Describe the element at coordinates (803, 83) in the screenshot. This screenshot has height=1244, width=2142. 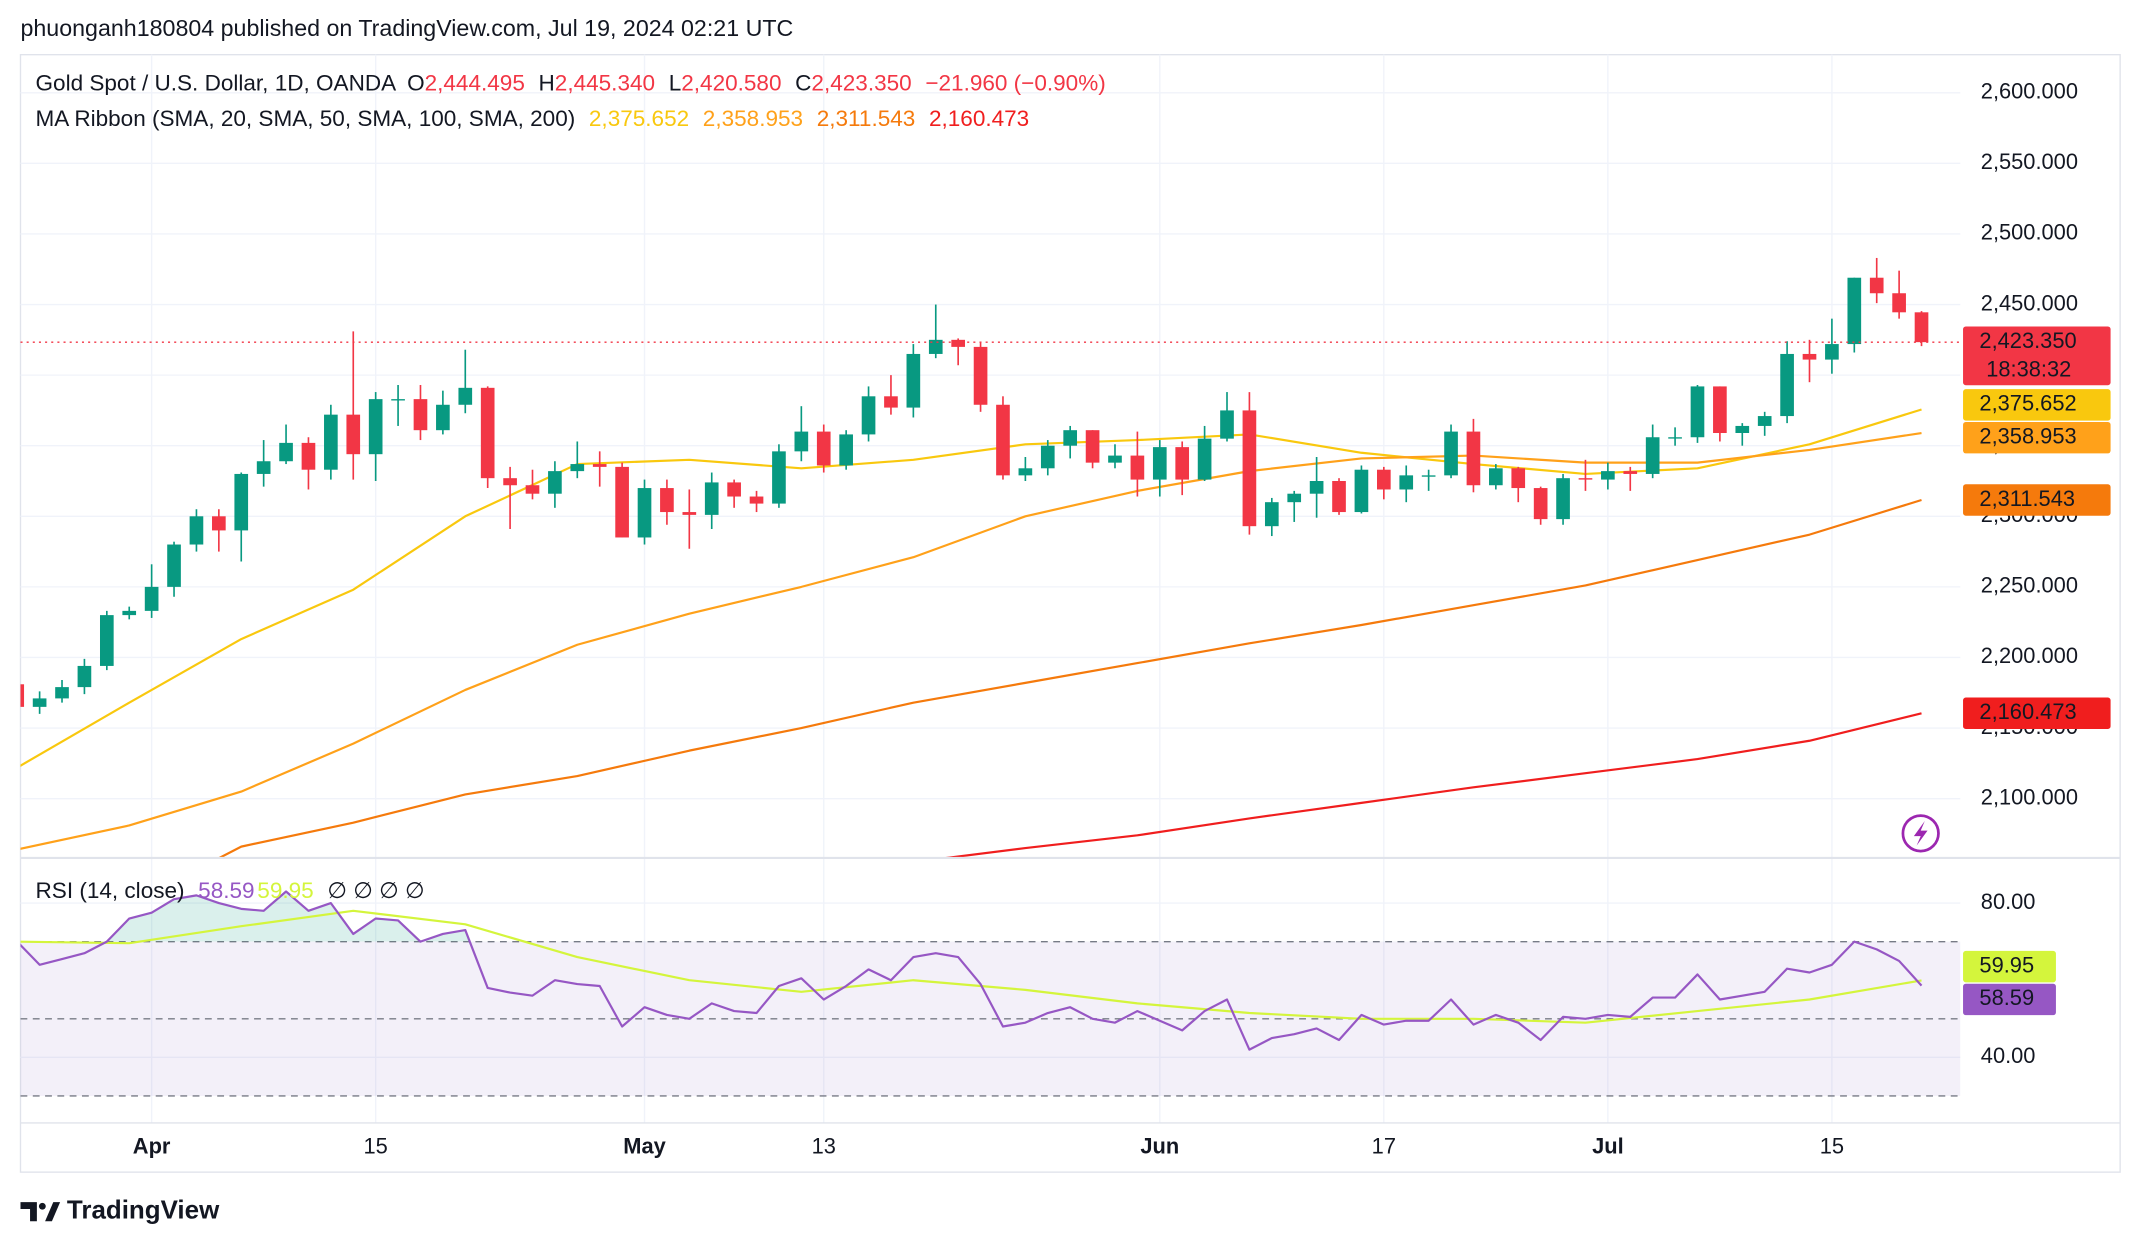
I see `legend-key: C` at that location.